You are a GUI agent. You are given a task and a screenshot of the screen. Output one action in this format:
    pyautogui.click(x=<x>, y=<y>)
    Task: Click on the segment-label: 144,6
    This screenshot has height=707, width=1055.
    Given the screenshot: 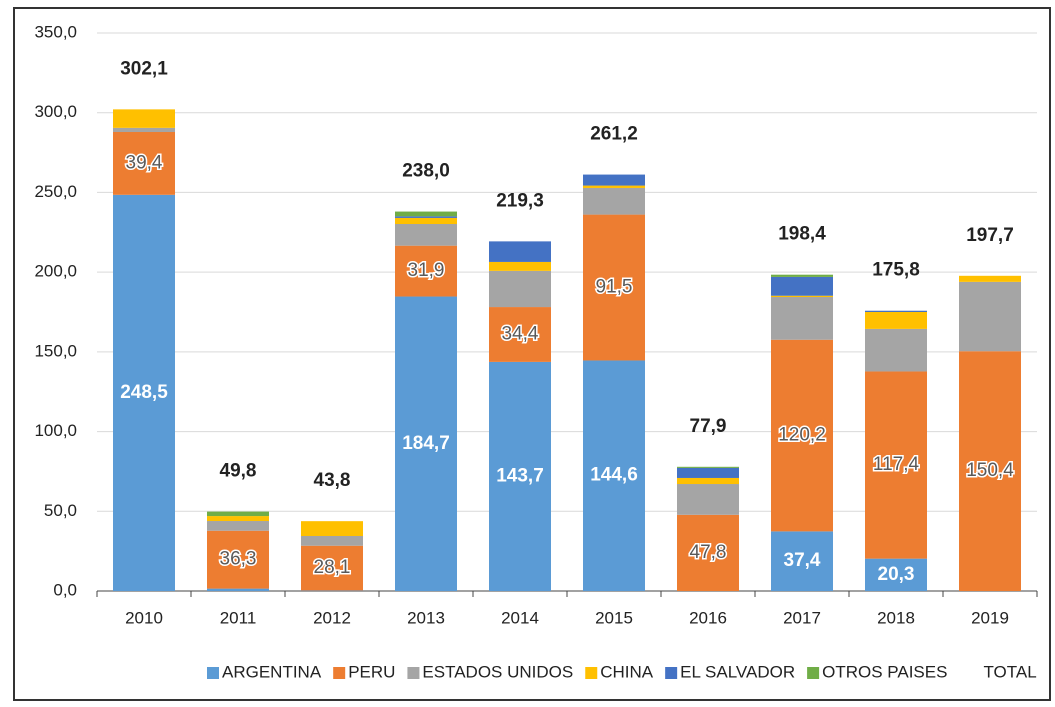 What is the action you would take?
    pyautogui.click(x=614, y=475)
    